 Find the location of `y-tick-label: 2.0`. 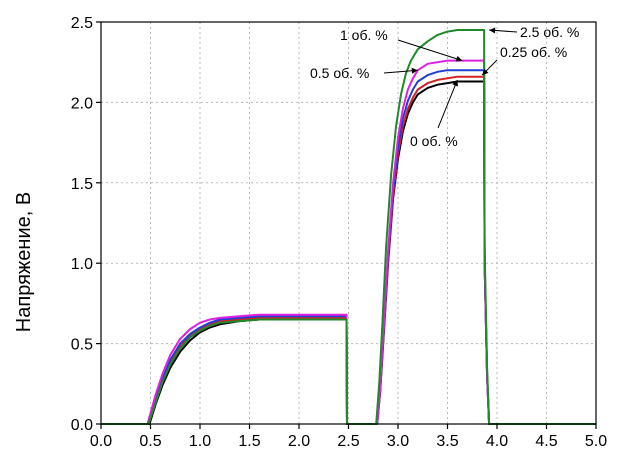

y-tick-label: 2.0 is located at coordinates (82, 103).